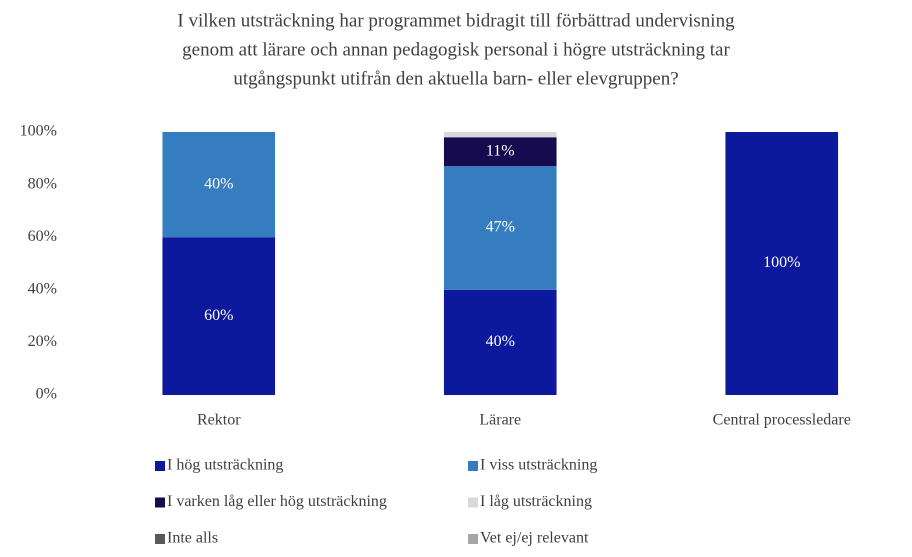 Image resolution: width=912 pixels, height=557 pixels. Describe the element at coordinates (538, 465) in the screenshot. I see `legend-label: I viss utsträckning` at that location.